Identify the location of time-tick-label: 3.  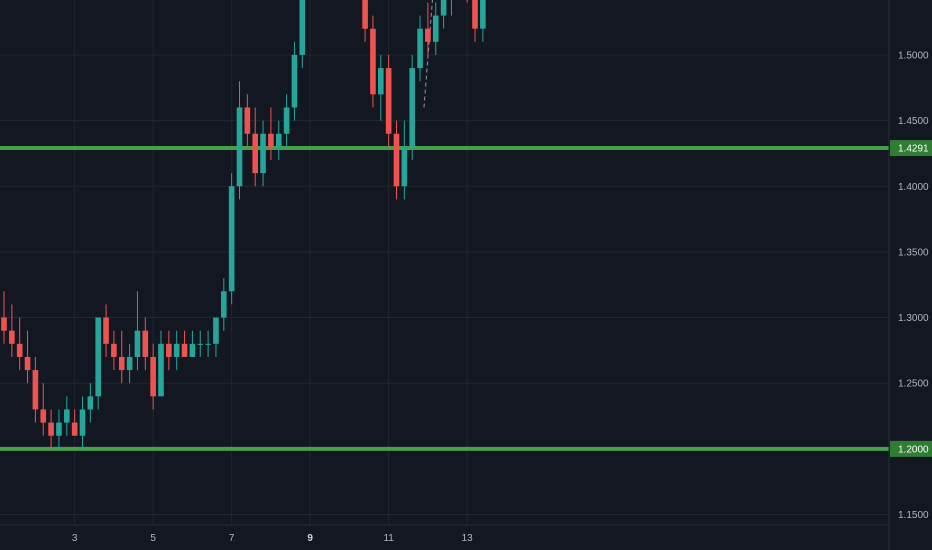
(75, 538).